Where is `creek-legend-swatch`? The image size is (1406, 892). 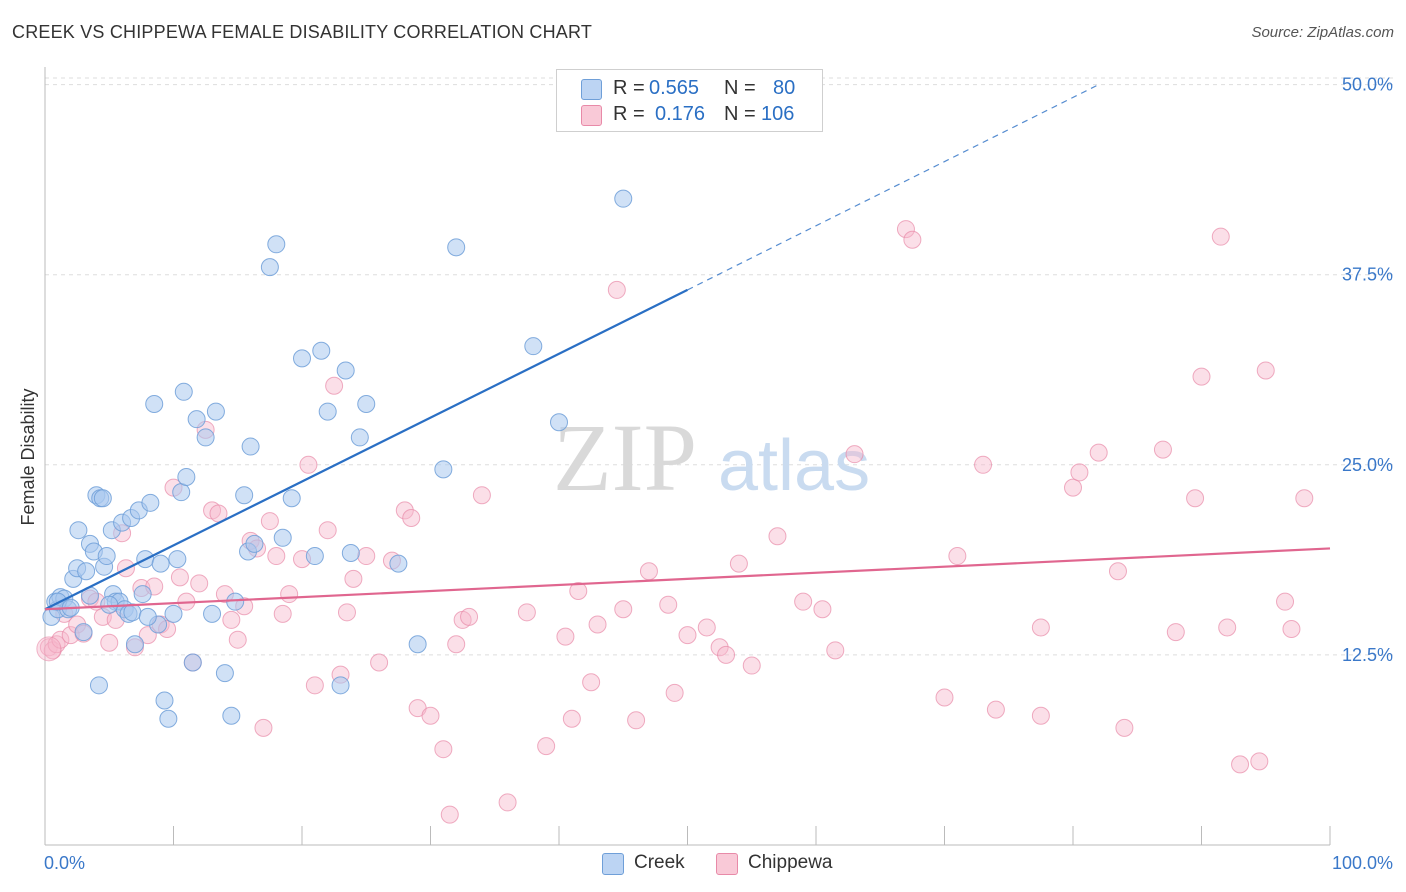 creek-legend-swatch is located at coordinates (613, 864).